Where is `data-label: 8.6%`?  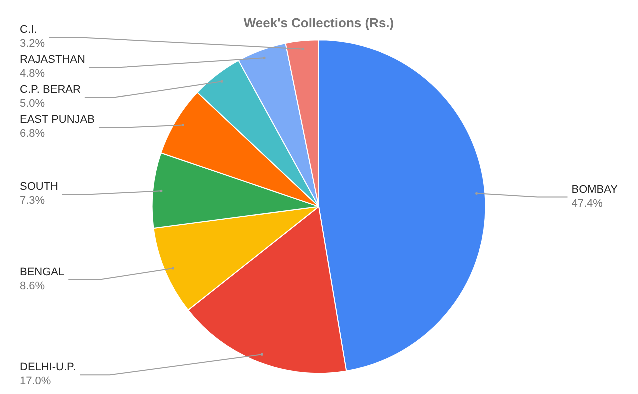
data-label: 8.6% is located at coordinates (33, 286).